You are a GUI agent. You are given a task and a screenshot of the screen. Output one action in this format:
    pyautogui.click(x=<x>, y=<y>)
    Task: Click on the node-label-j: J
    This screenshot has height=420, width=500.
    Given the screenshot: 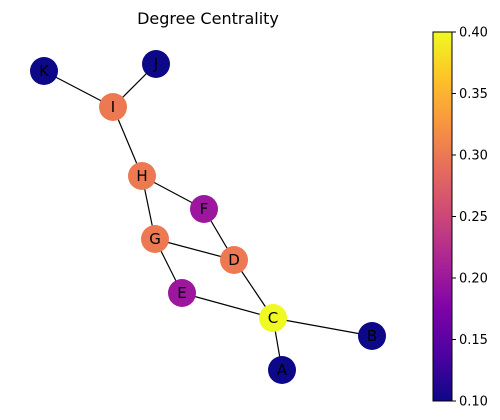 What is the action you would take?
    pyautogui.click(x=155, y=64)
    